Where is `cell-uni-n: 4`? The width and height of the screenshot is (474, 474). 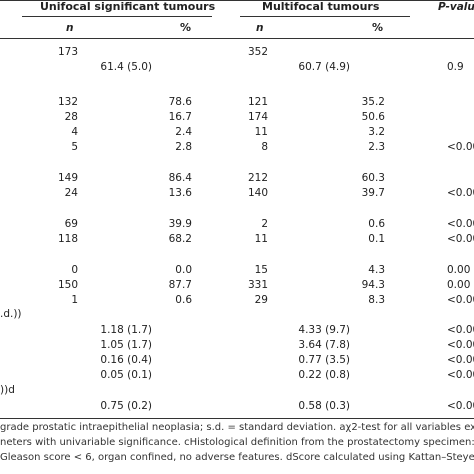 cell-uni-n: 4 is located at coordinates (74, 132).